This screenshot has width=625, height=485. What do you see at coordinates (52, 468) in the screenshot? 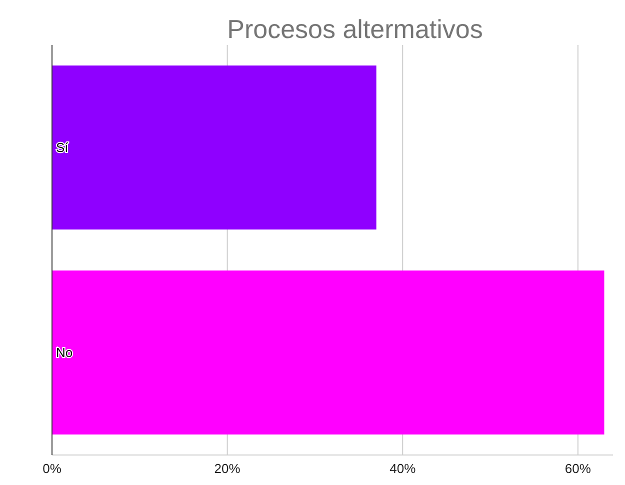
I see `x-tick-label: 0%` at bounding box center [52, 468].